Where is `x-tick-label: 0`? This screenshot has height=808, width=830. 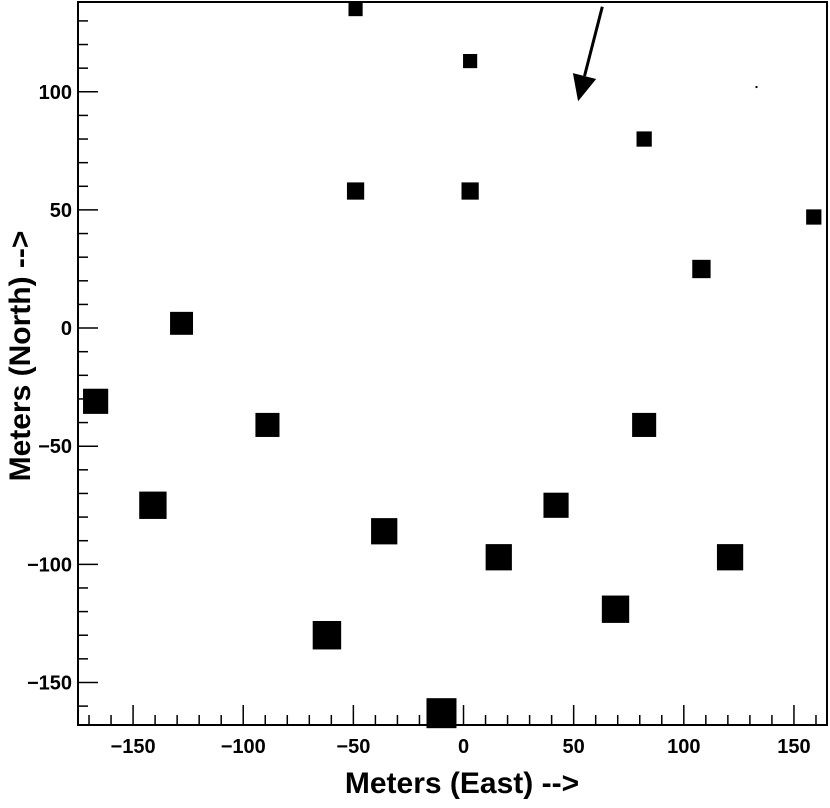 x-tick-label: 0 is located at coordinates (463, 747).